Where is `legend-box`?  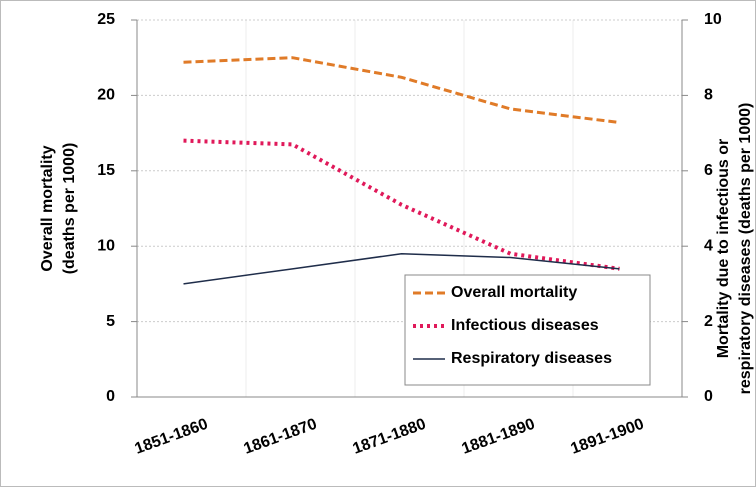
legend-box is located at coordinates (527, 330).